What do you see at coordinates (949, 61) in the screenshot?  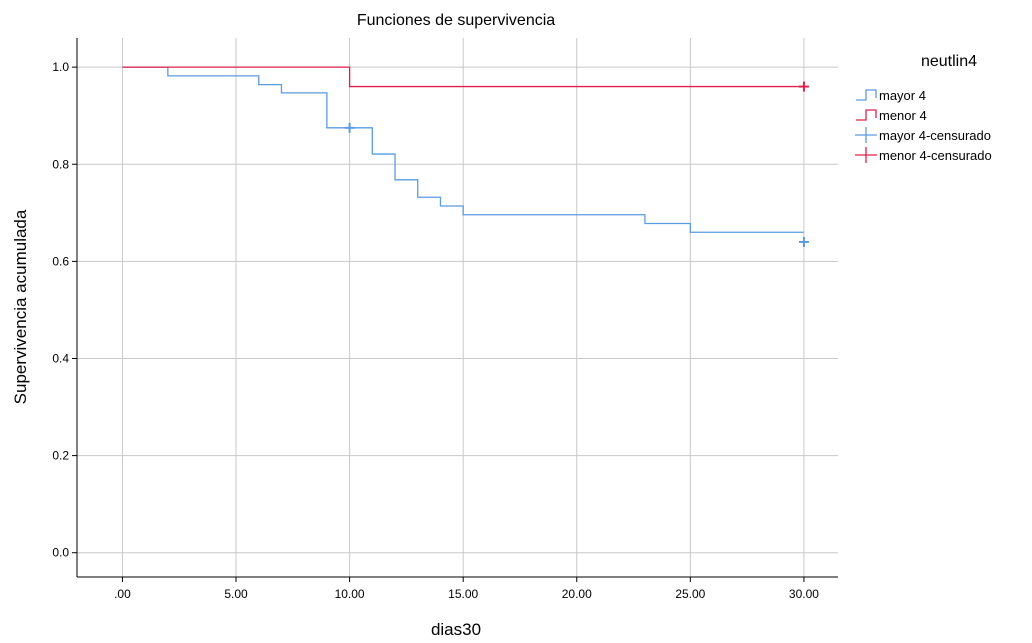 I see `legend-title: neutlin4` at bounding box center [949, 61].